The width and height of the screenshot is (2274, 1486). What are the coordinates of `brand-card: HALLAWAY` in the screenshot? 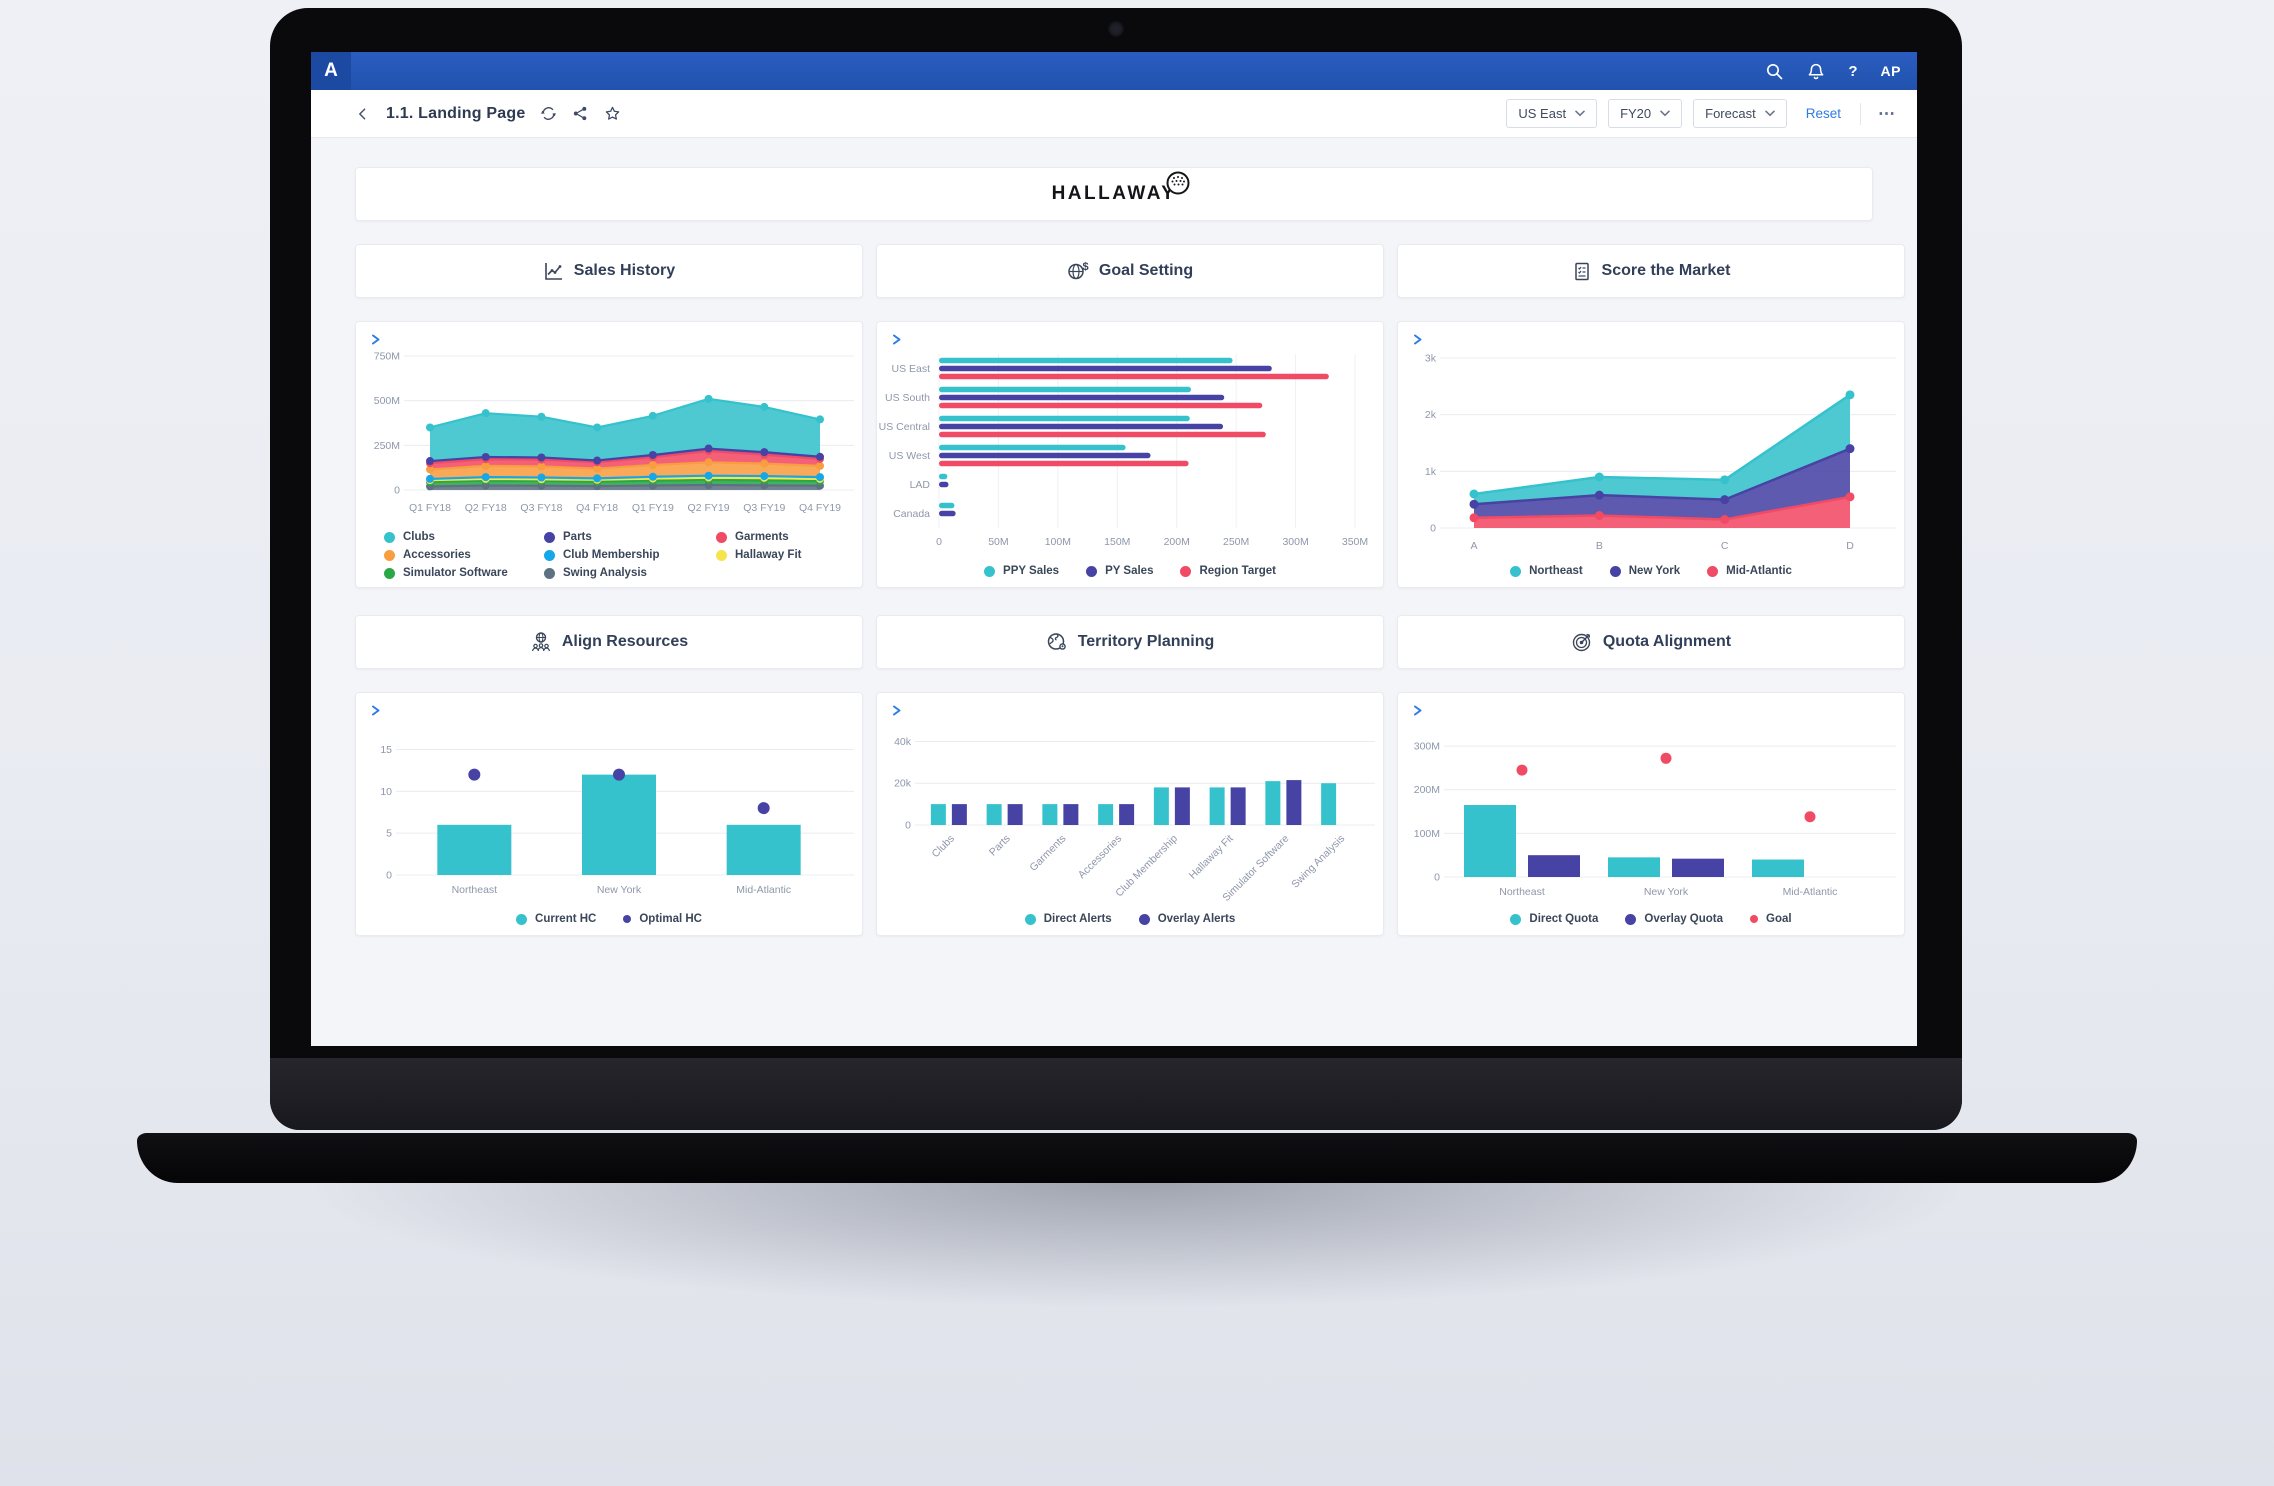 It's located at (1114, 194).